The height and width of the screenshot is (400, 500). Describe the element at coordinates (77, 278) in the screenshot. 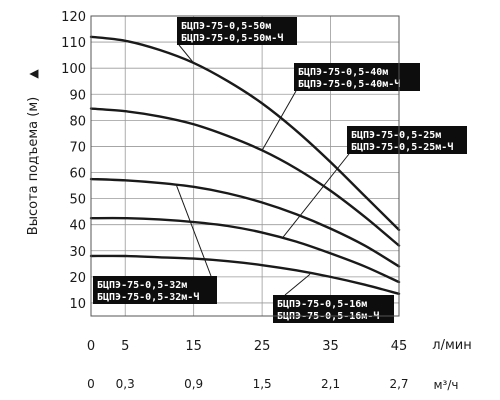

I see `y-tick-label: 20` at that location.